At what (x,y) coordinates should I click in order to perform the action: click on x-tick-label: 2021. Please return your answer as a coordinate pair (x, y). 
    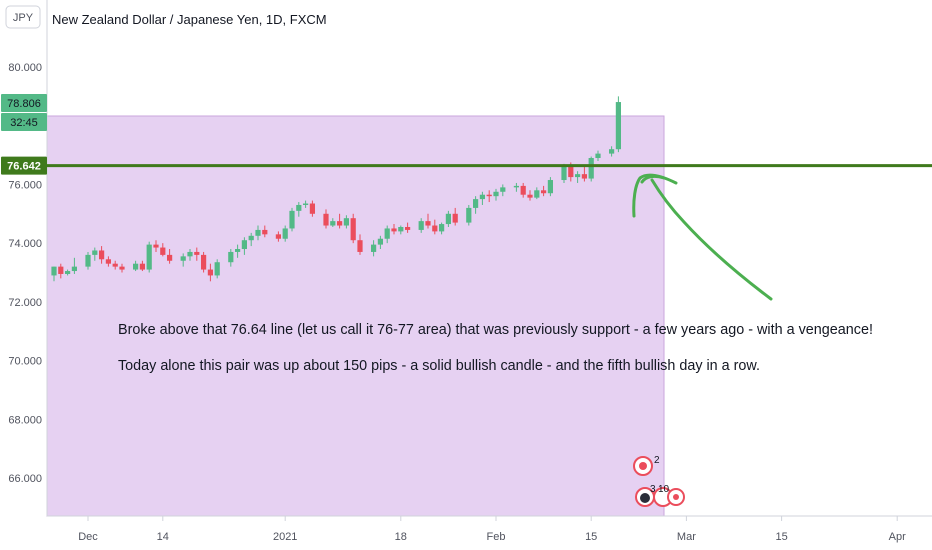
    Looking at the image, I should click on (285, 537).